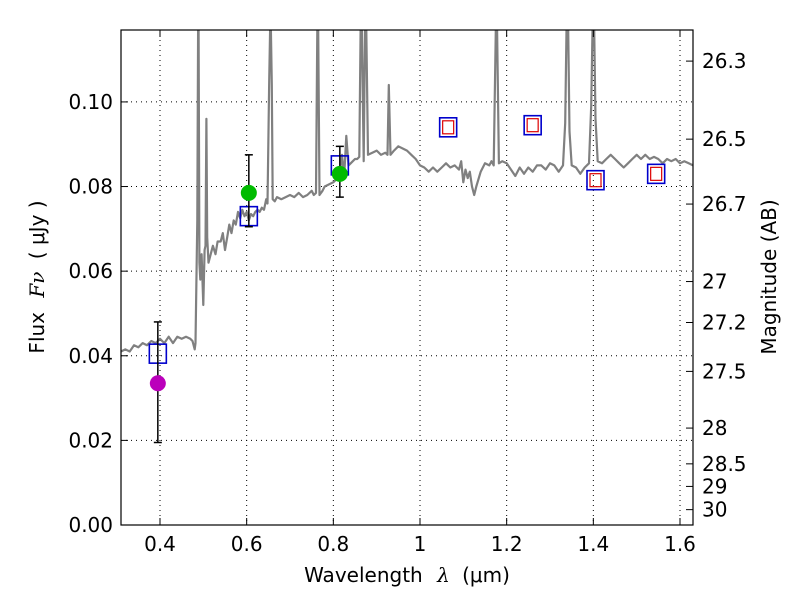  Describe the element at coordinates (714, 428) in the screenshot. I see `y2-tick-label: 28` at that location.